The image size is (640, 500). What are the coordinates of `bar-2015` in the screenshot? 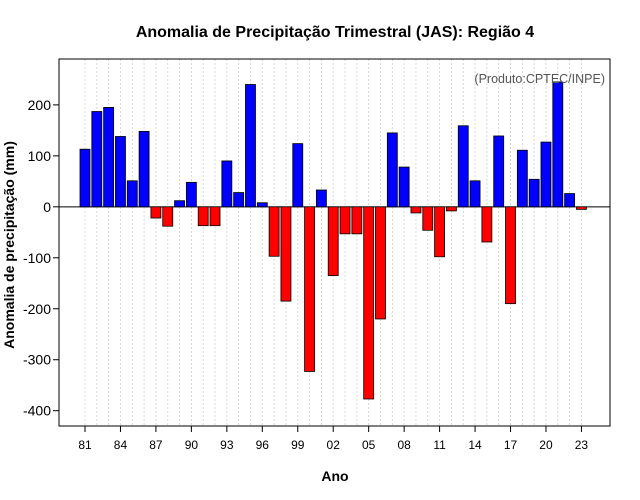 It's located at (487, 224).